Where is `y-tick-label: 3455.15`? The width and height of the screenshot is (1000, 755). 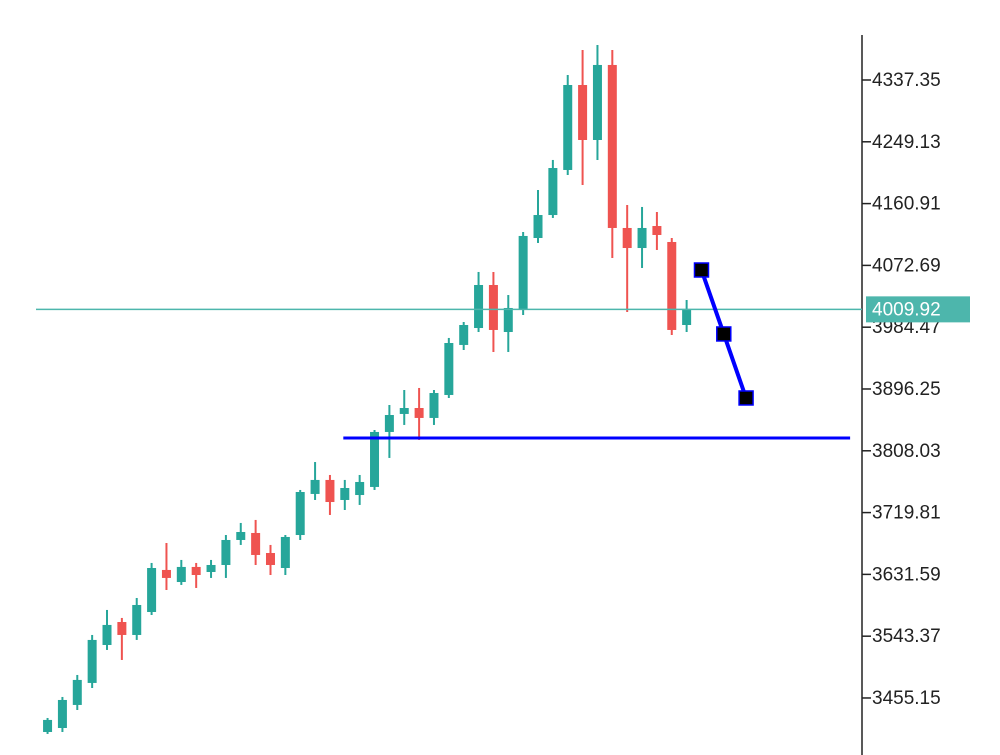 y-tick-label: 3455.15 is located at coordinates (906, 698).